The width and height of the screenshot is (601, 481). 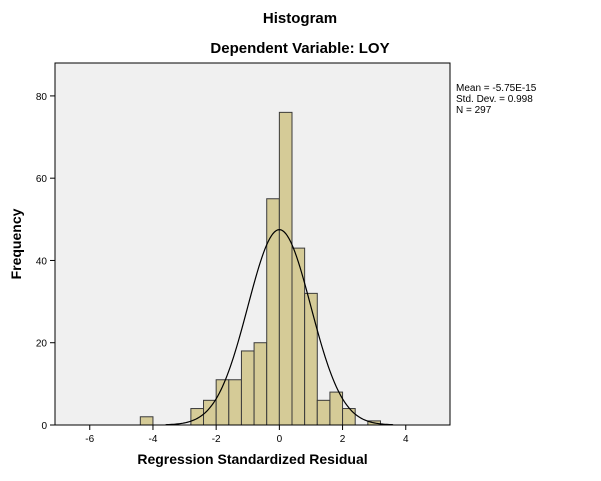 I want to click on y-tick-label: 0, so click(x=44, y=426).